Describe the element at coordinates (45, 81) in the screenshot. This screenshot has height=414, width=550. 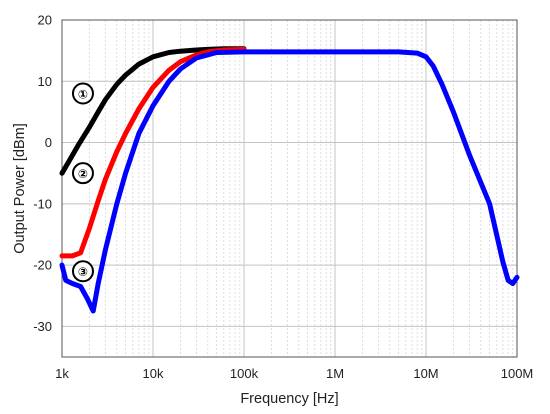
I see `y-tick-label: 10` at that location.